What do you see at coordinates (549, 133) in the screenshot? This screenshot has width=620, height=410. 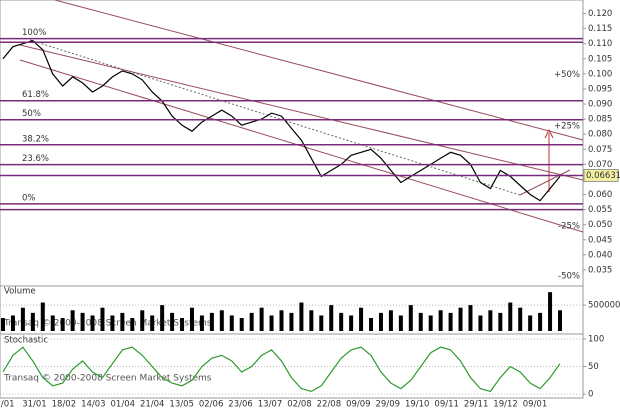 I see `arrow-head` at bounding box center [549, 133].